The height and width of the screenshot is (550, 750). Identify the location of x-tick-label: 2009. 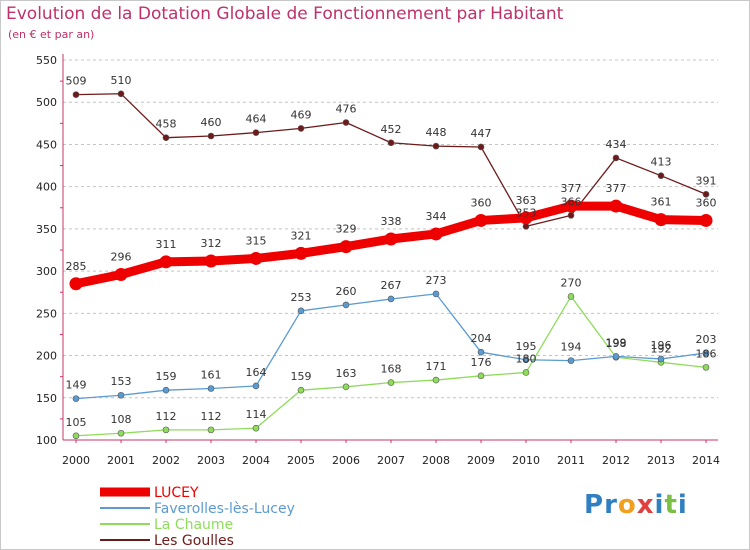
(481, 460).